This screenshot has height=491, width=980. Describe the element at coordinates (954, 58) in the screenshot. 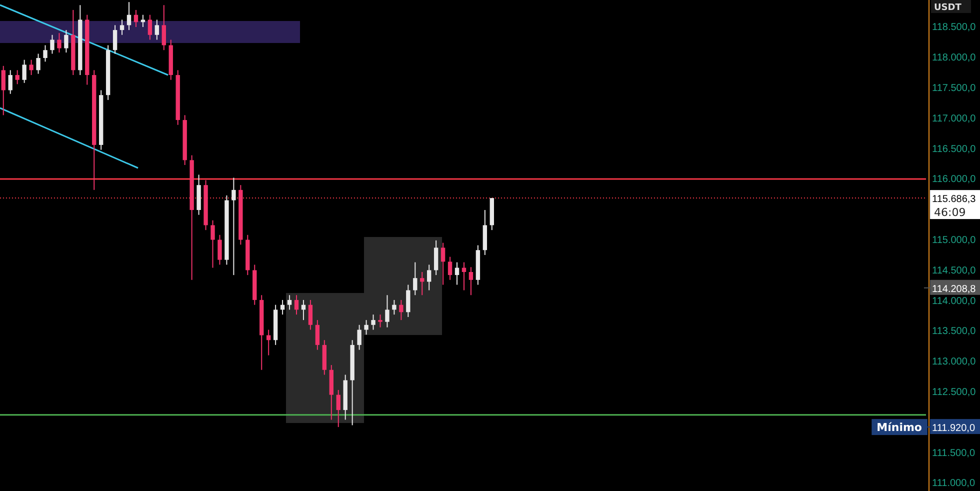

I see `y-tick-label: 118.000,0` at that location.